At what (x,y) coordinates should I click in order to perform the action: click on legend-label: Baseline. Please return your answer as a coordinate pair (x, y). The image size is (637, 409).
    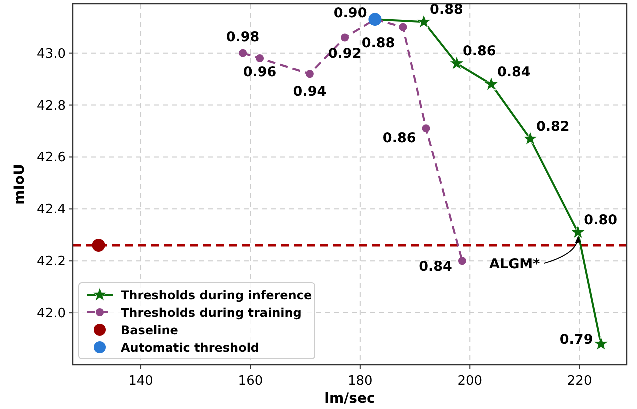
    Looking at the image, I should click on (149, 331).